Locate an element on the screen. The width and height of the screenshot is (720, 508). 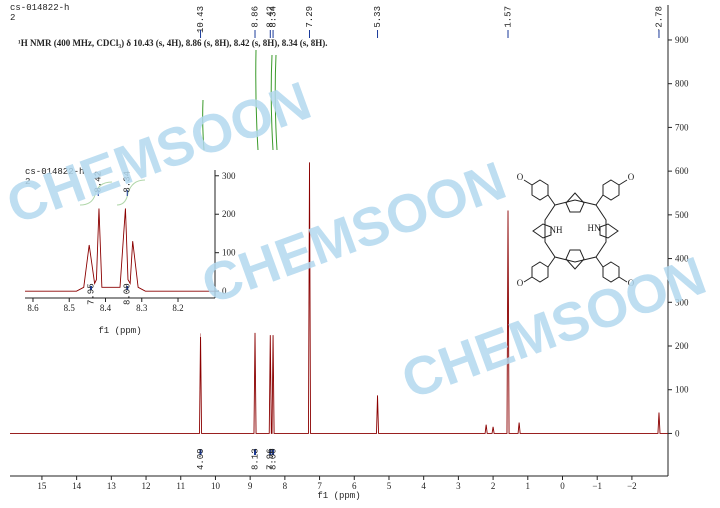
structure: O O O O NH HN is located at coordinates (576, 230).